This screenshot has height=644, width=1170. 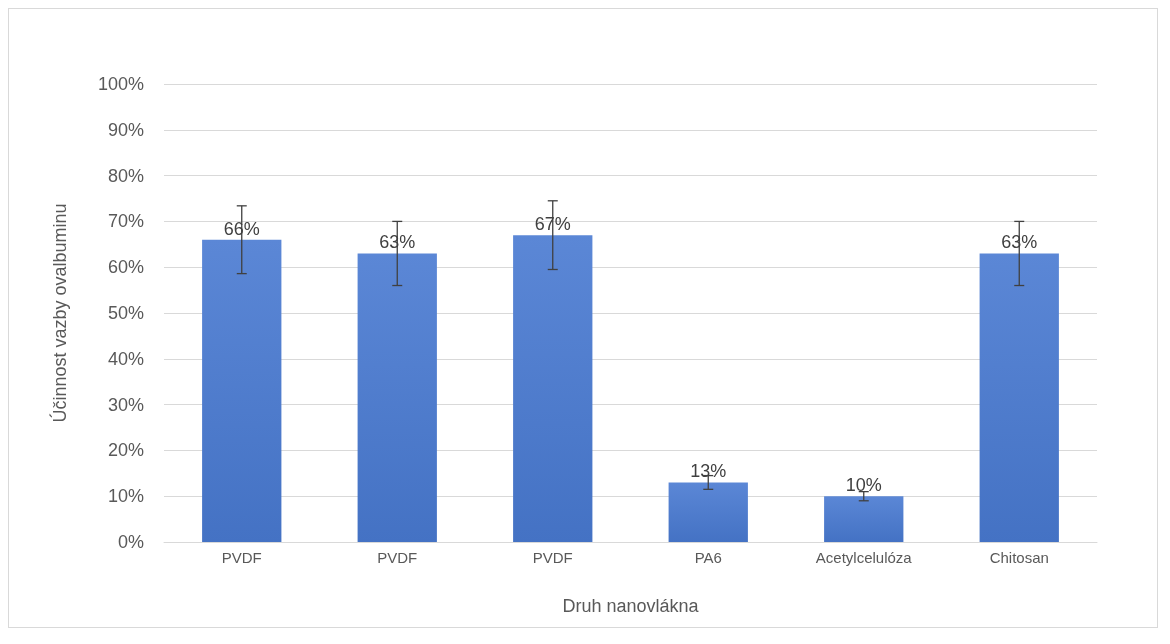 I want to click on y-tick-label: 0%, so click(x=130, y=542).